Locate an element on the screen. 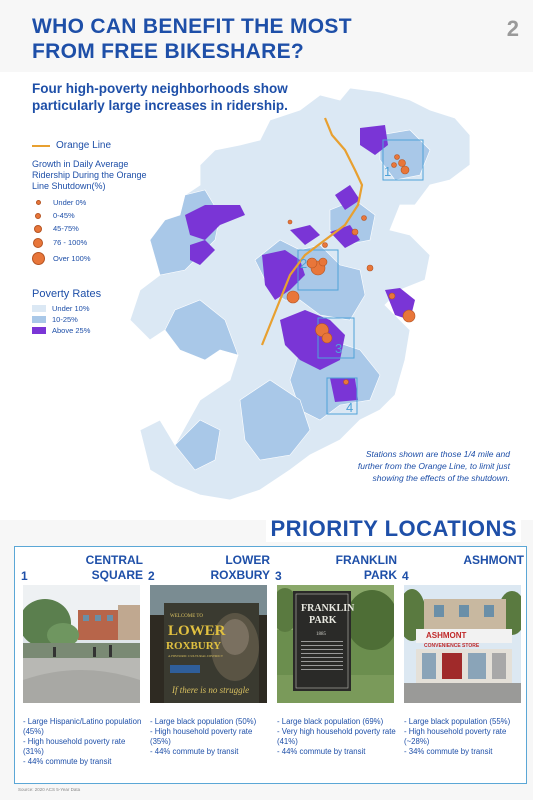 This screenshot has width=533, height=800. location-number: 4 is located at coordinates (405, 576).